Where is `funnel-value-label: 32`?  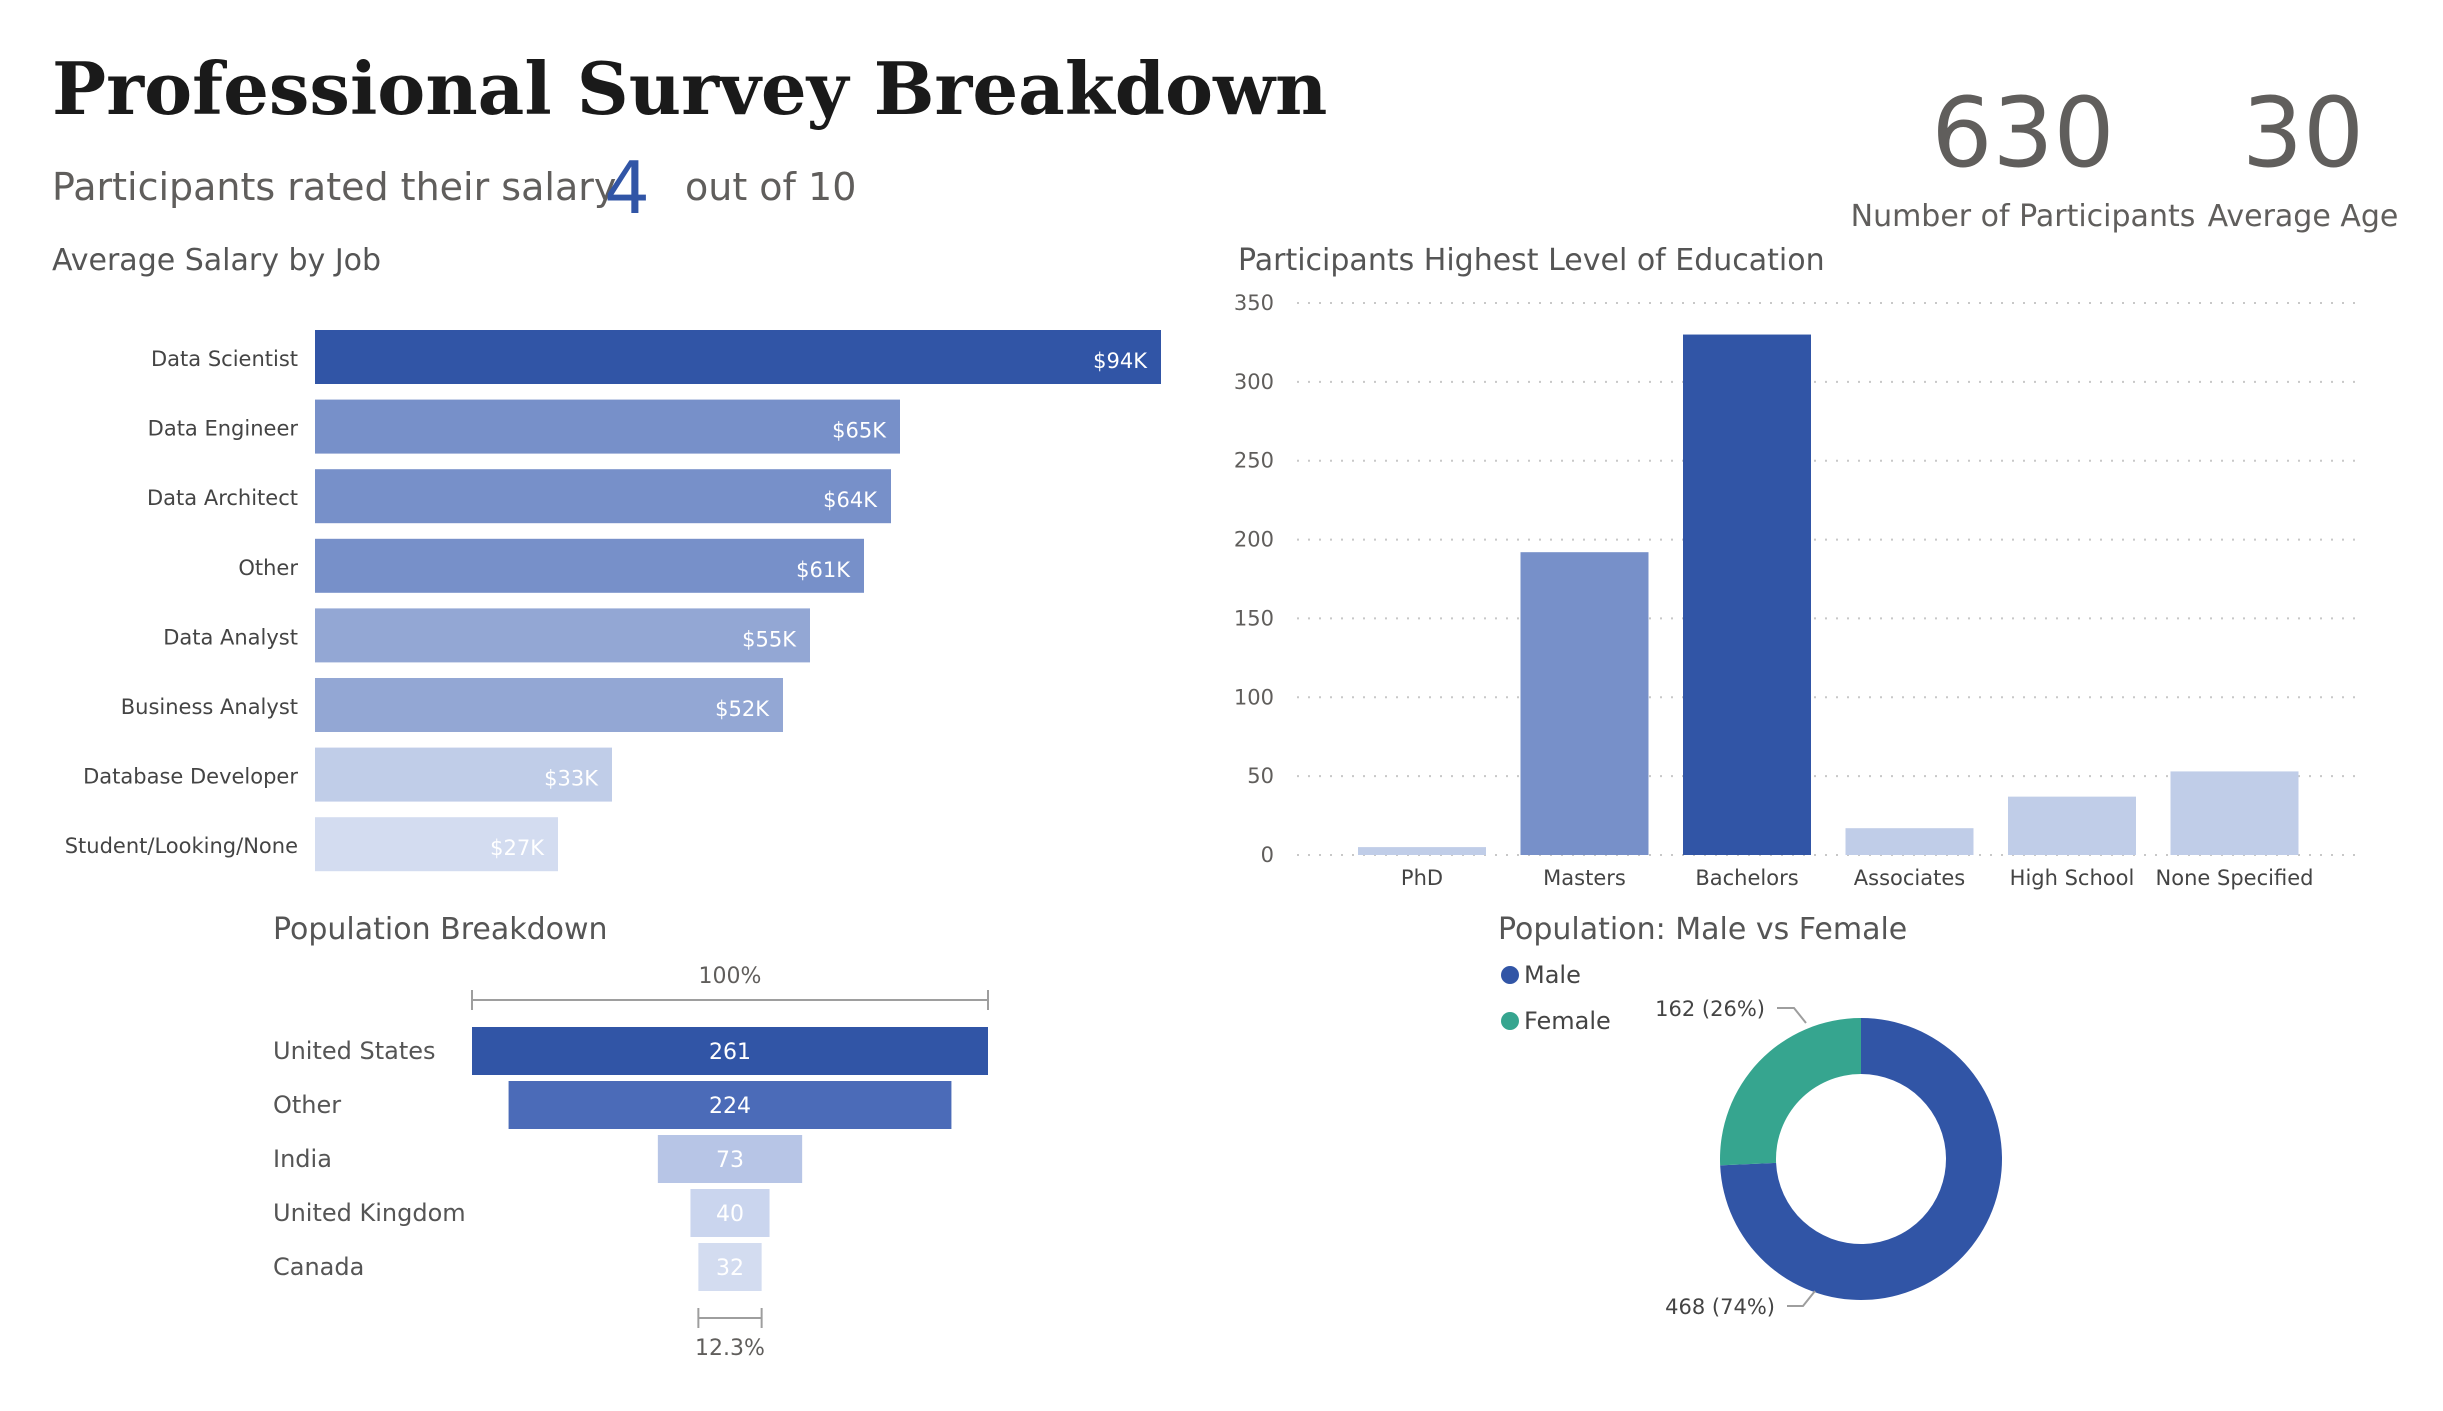
funnel-value-label: 32 is located at coordinates (730, 1268).